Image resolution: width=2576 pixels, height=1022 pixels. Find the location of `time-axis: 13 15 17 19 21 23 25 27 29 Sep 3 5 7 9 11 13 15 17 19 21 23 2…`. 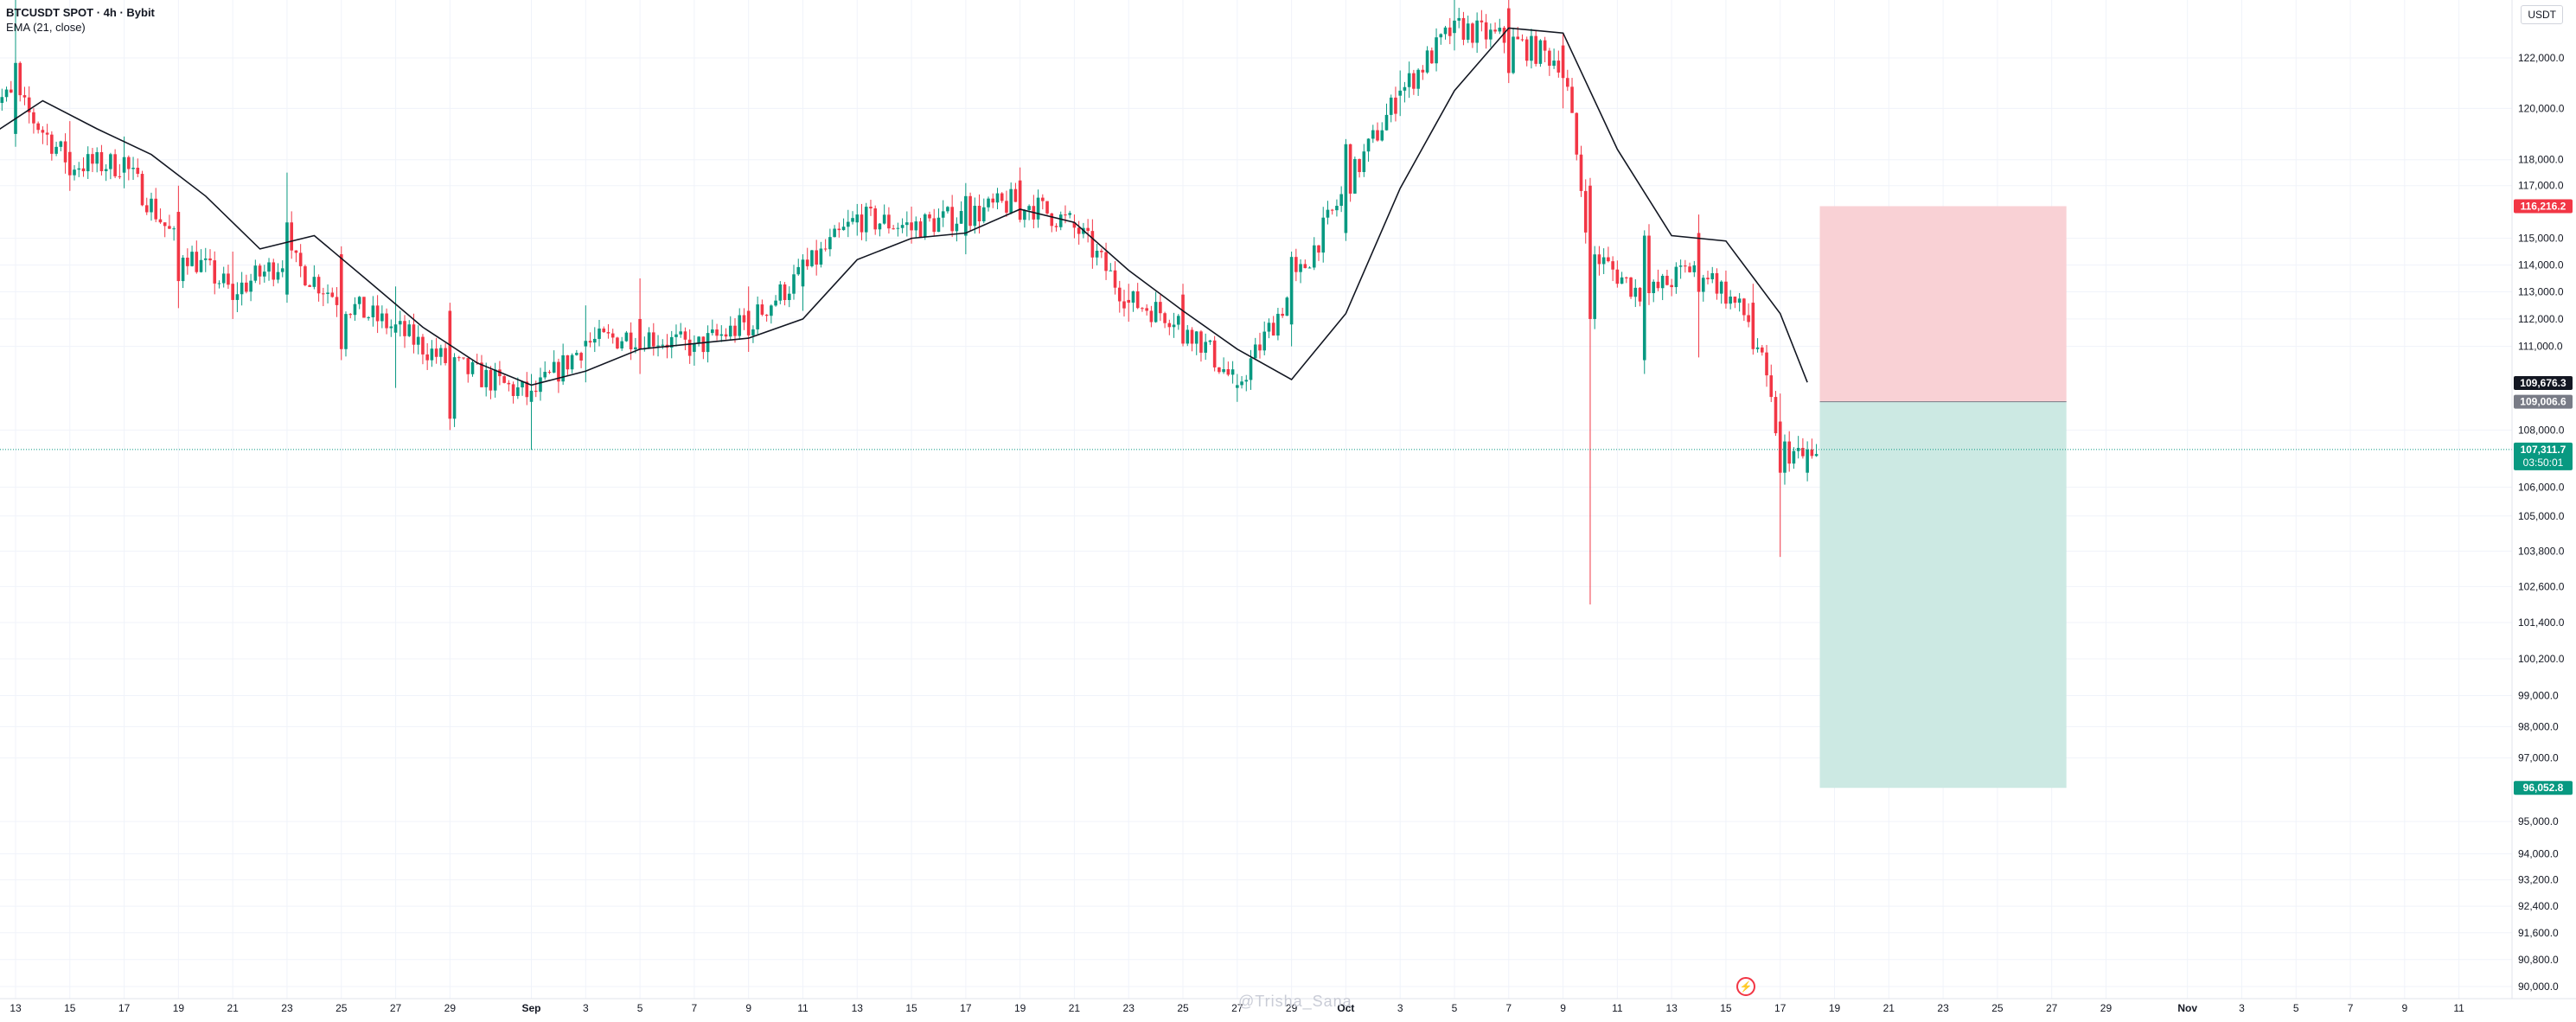

time-axis: 13 15 17 19 21 23 25 27 29 Sep 3 5 7 9 11 13 15 17 19 21 23 2… is located at coordinates (1237, 1008).